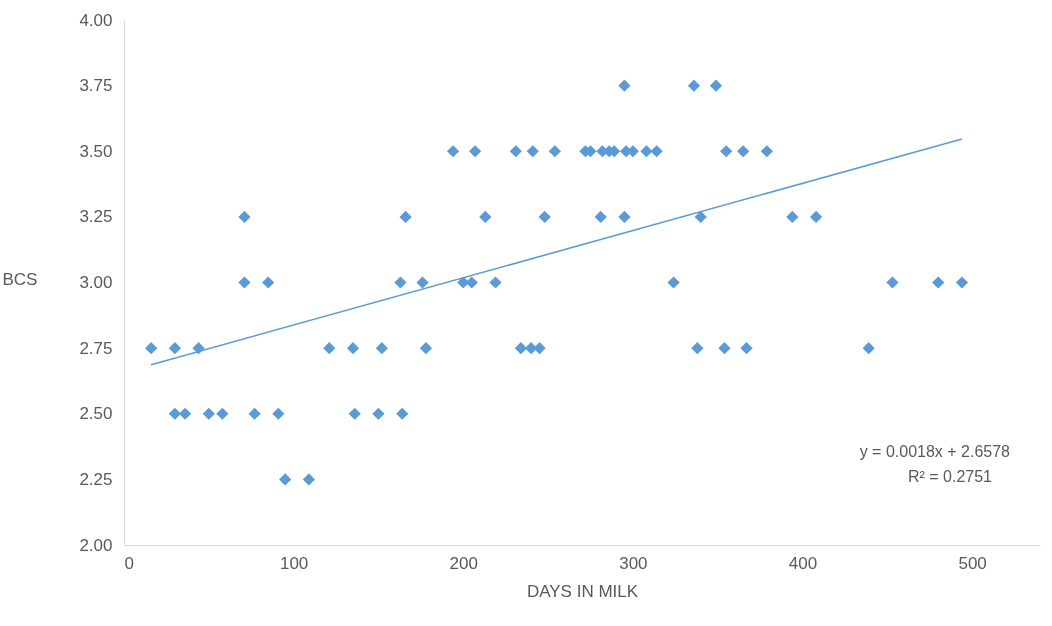  I want to click on y-tick-label: 3.25, so click(96, 217).